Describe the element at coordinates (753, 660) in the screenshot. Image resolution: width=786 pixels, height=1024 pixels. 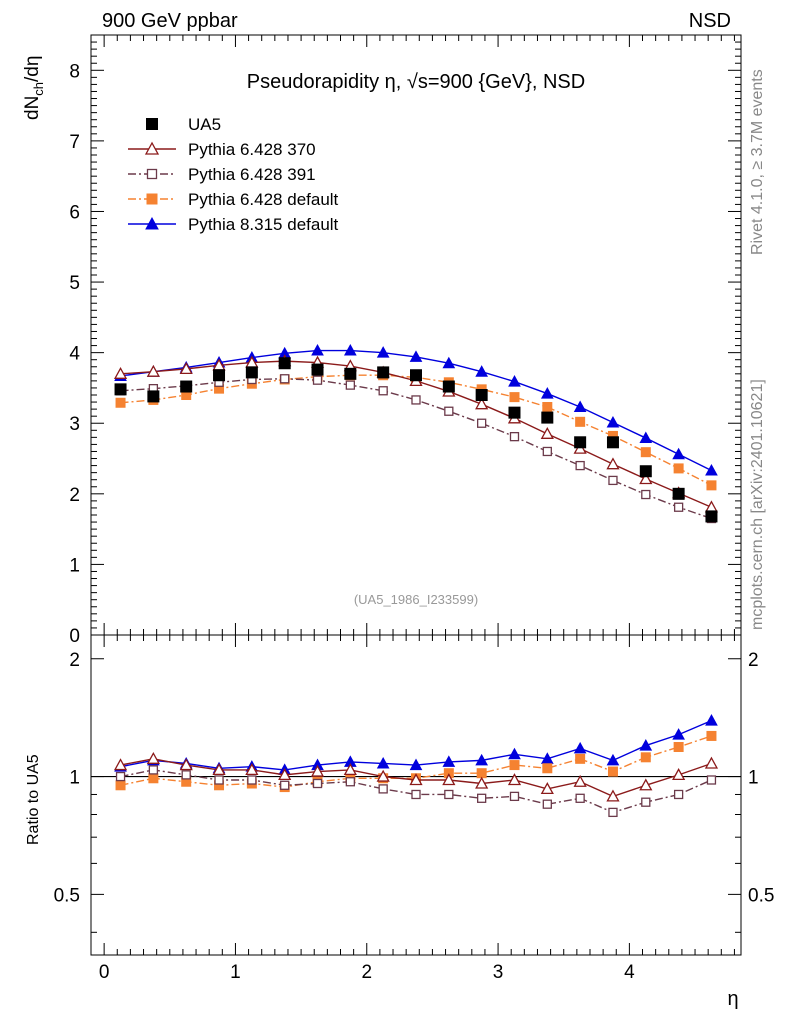
I see `ratio-tick-label-right: 2` at that location.